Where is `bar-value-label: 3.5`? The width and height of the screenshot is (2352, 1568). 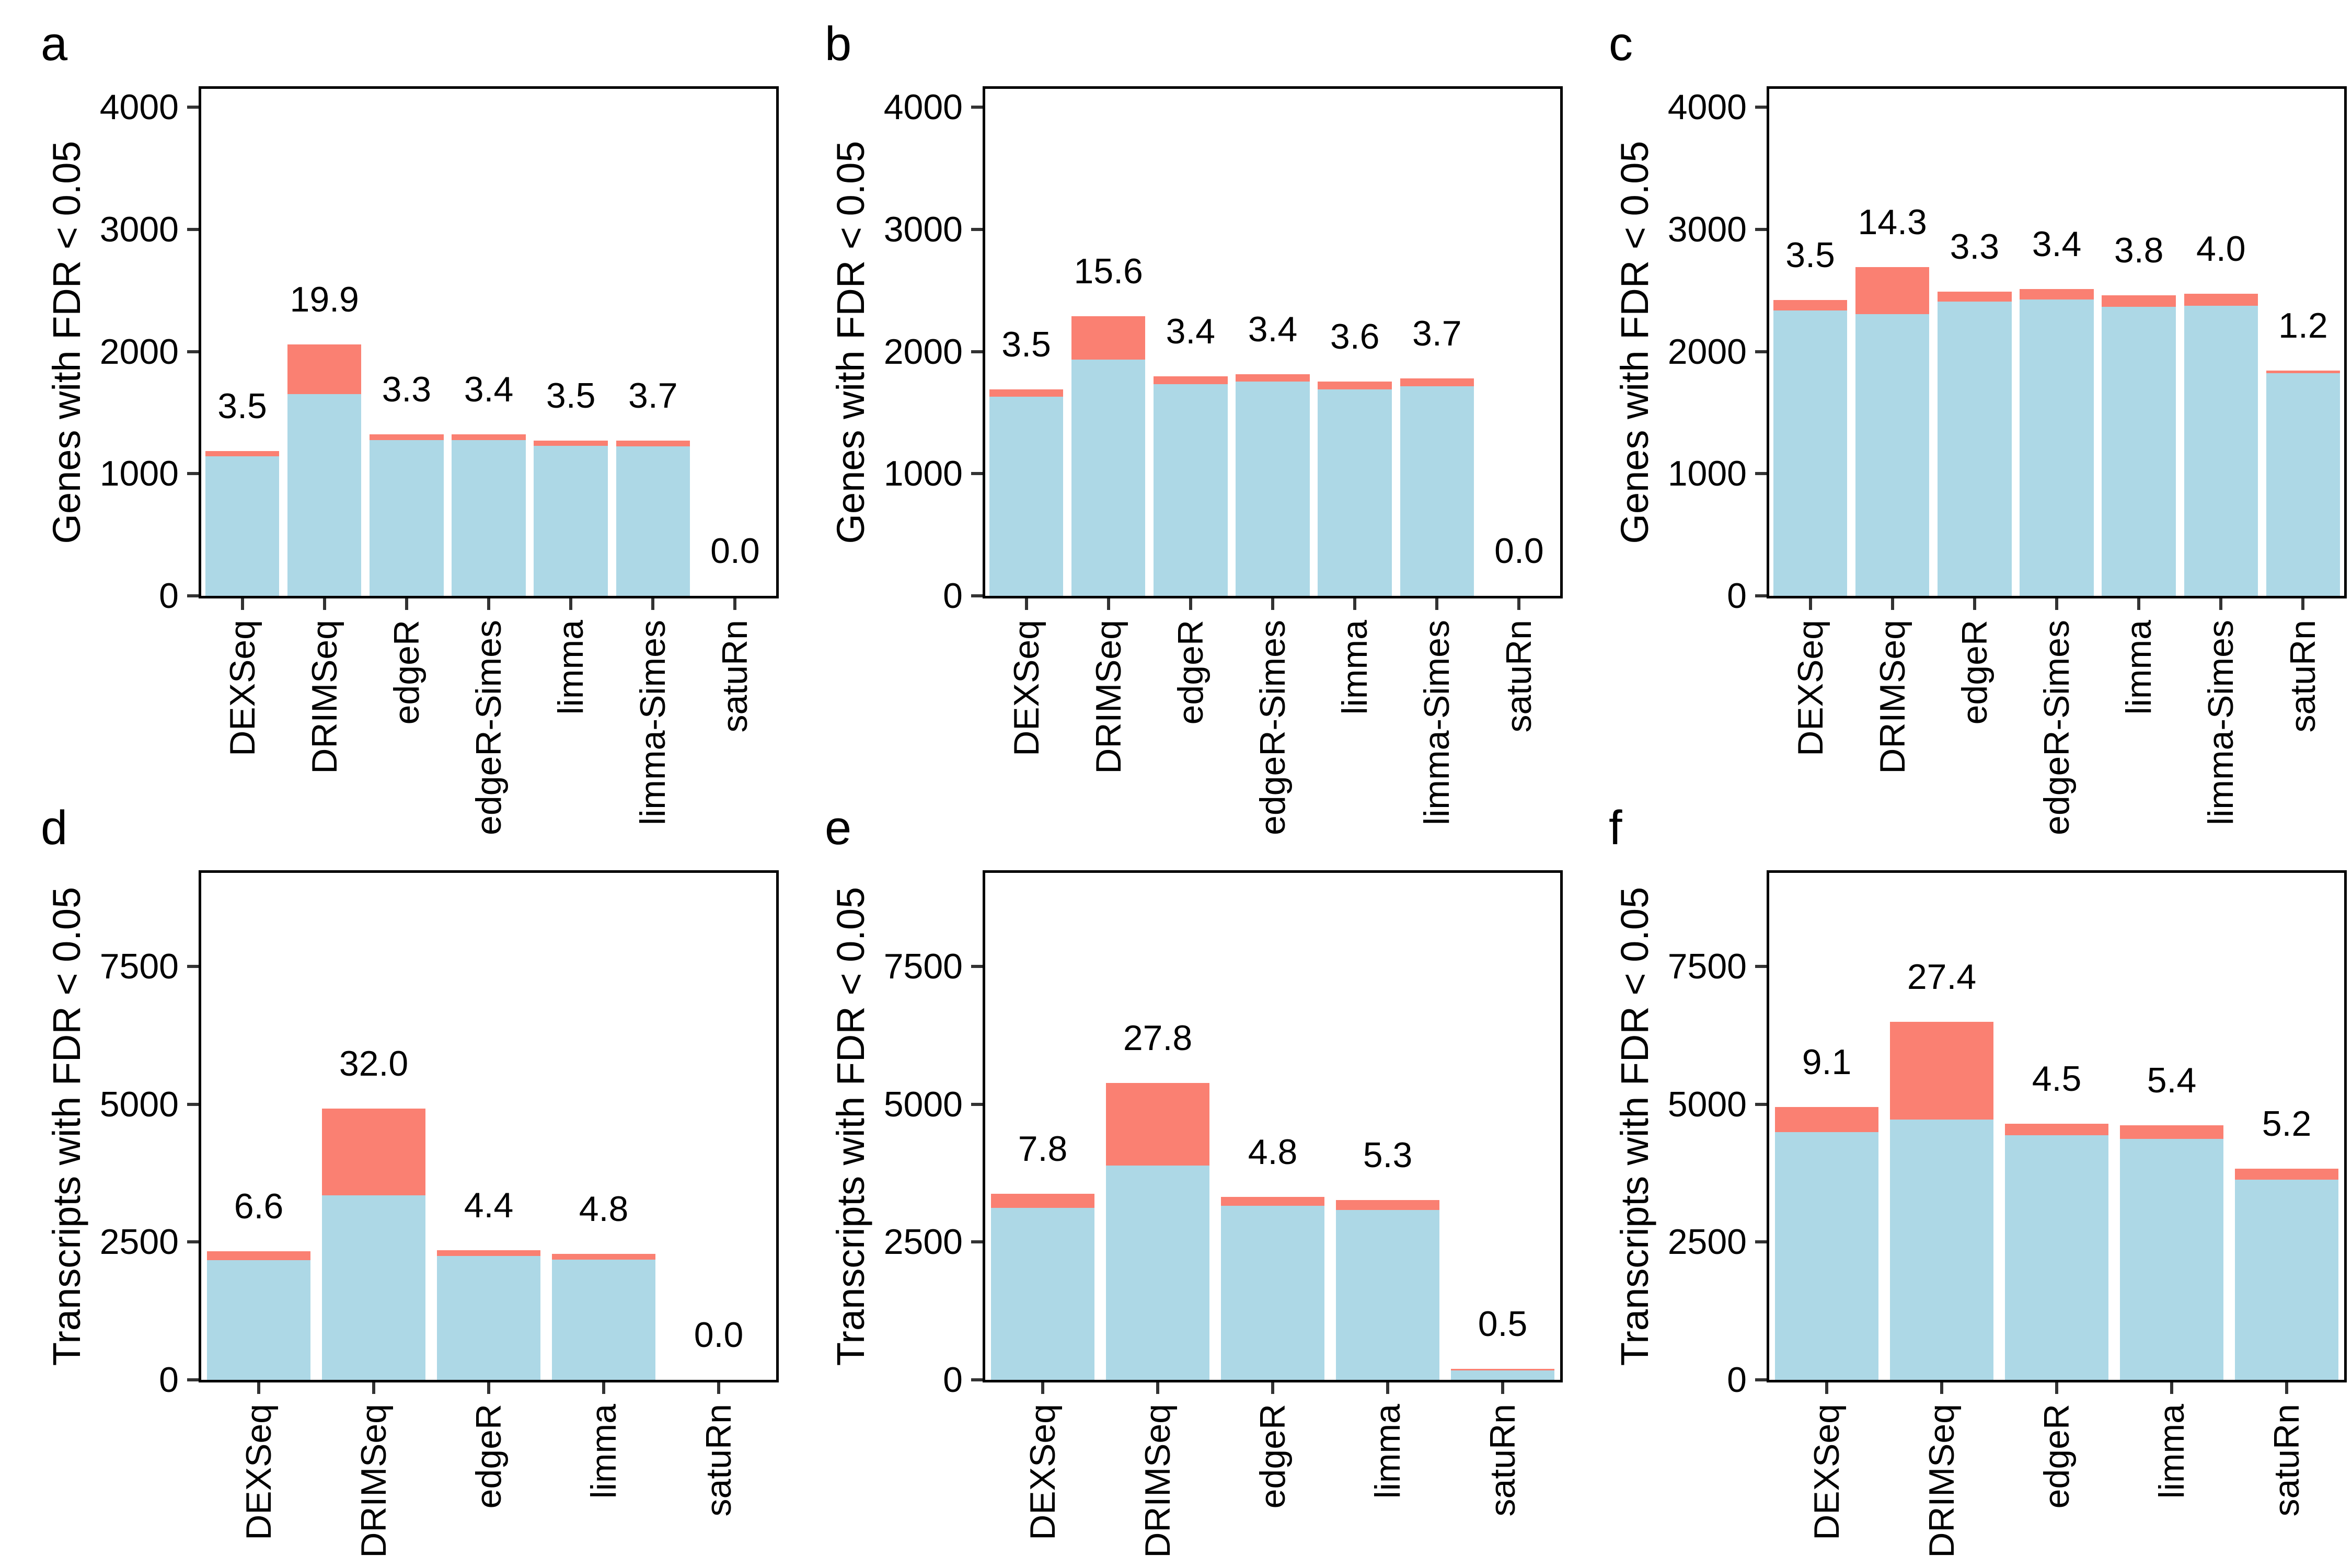 bar-value-label: 3.5 is located at coordinates (1026, 344).